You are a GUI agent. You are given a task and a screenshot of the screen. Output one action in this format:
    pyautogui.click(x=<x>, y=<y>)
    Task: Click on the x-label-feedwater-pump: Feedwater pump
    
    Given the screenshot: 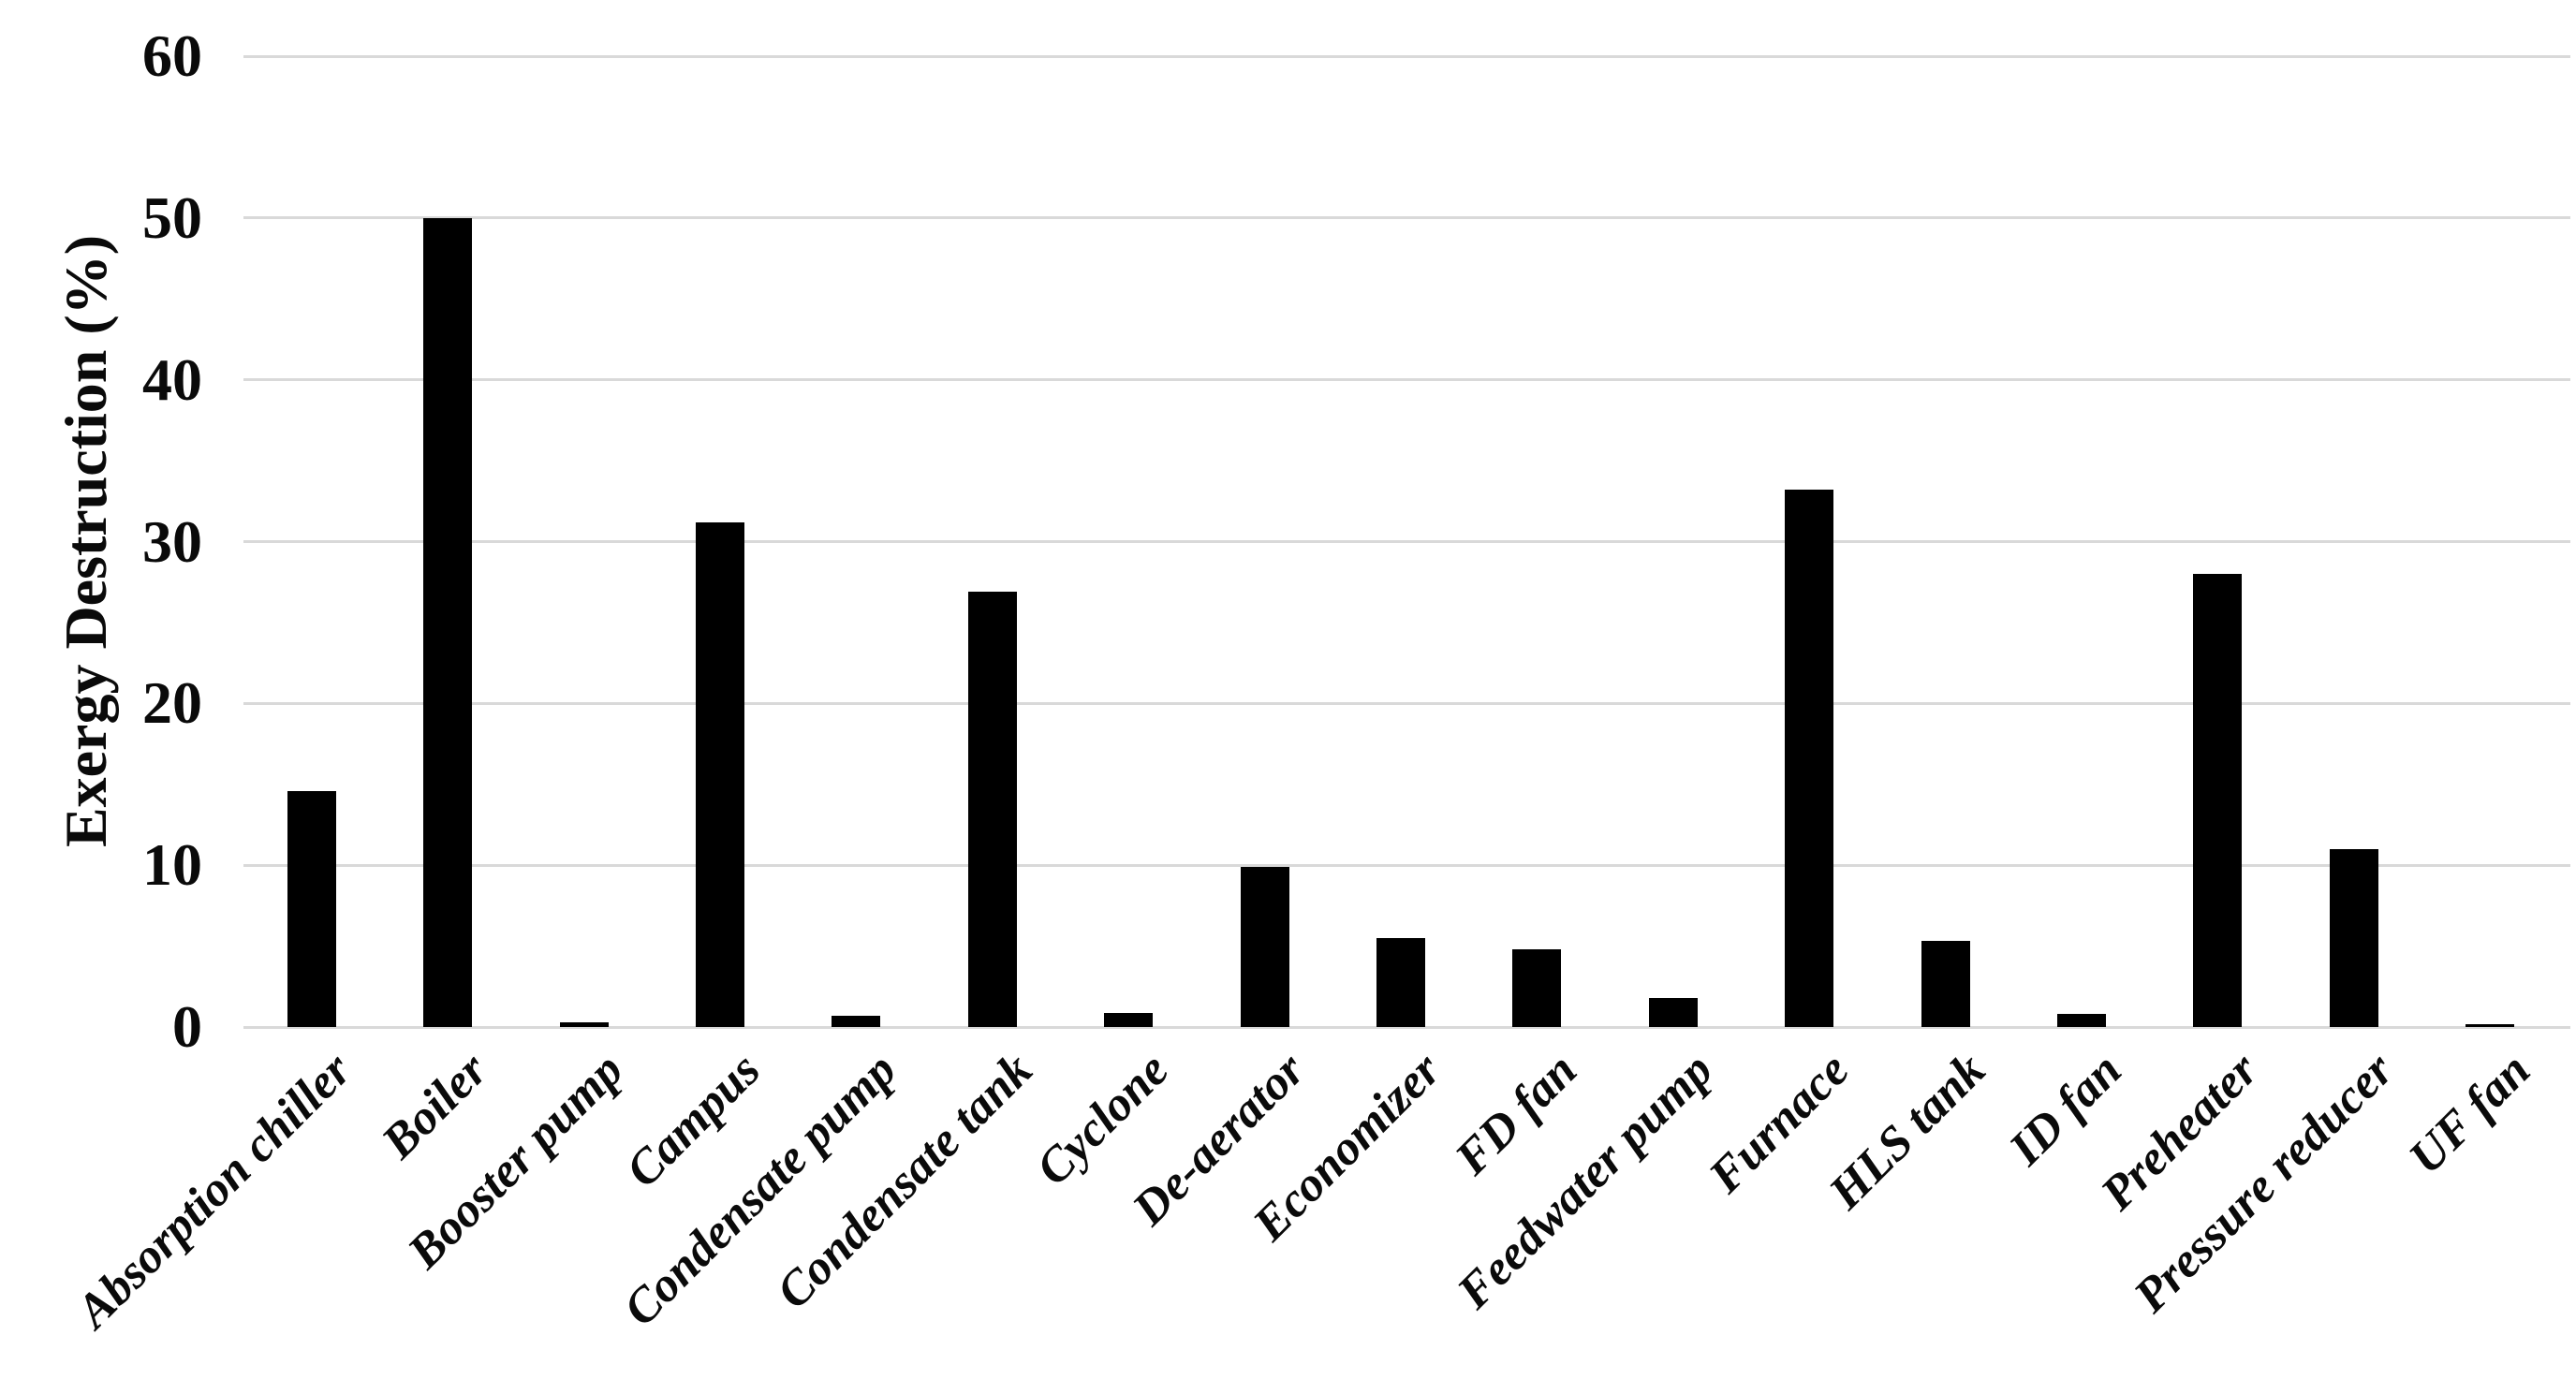 What is the action you would take?
    pyautogui.click(x=1585, y=1181)
    